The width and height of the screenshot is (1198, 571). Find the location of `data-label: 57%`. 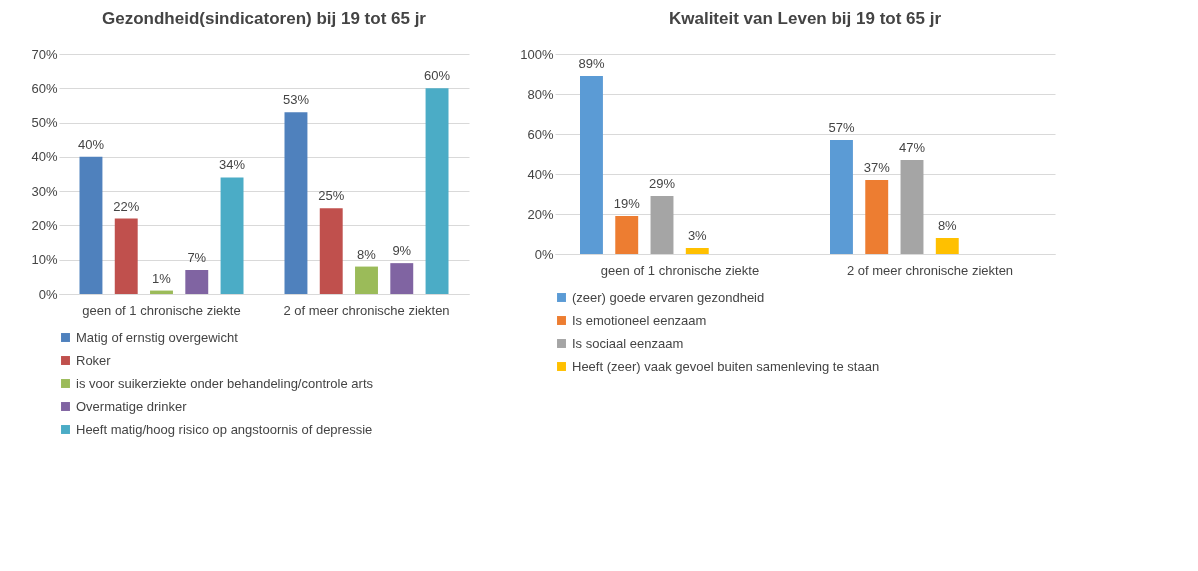

data-label: 57% is located at coordinates (841, 127).